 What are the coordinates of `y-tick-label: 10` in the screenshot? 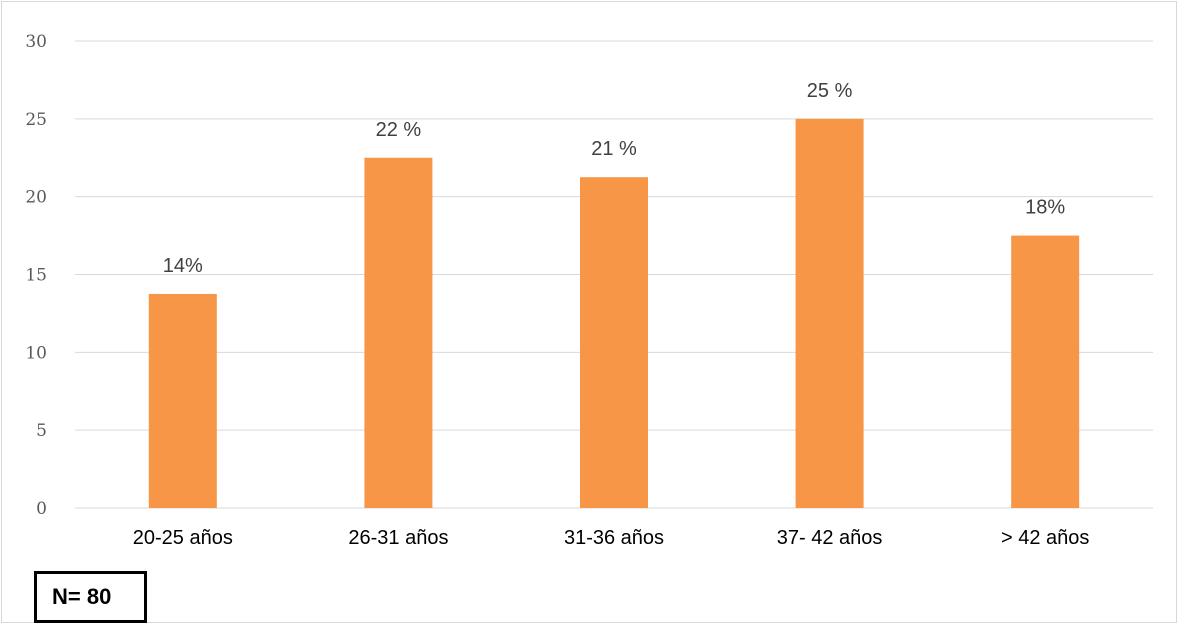 It's located at (36, 353).